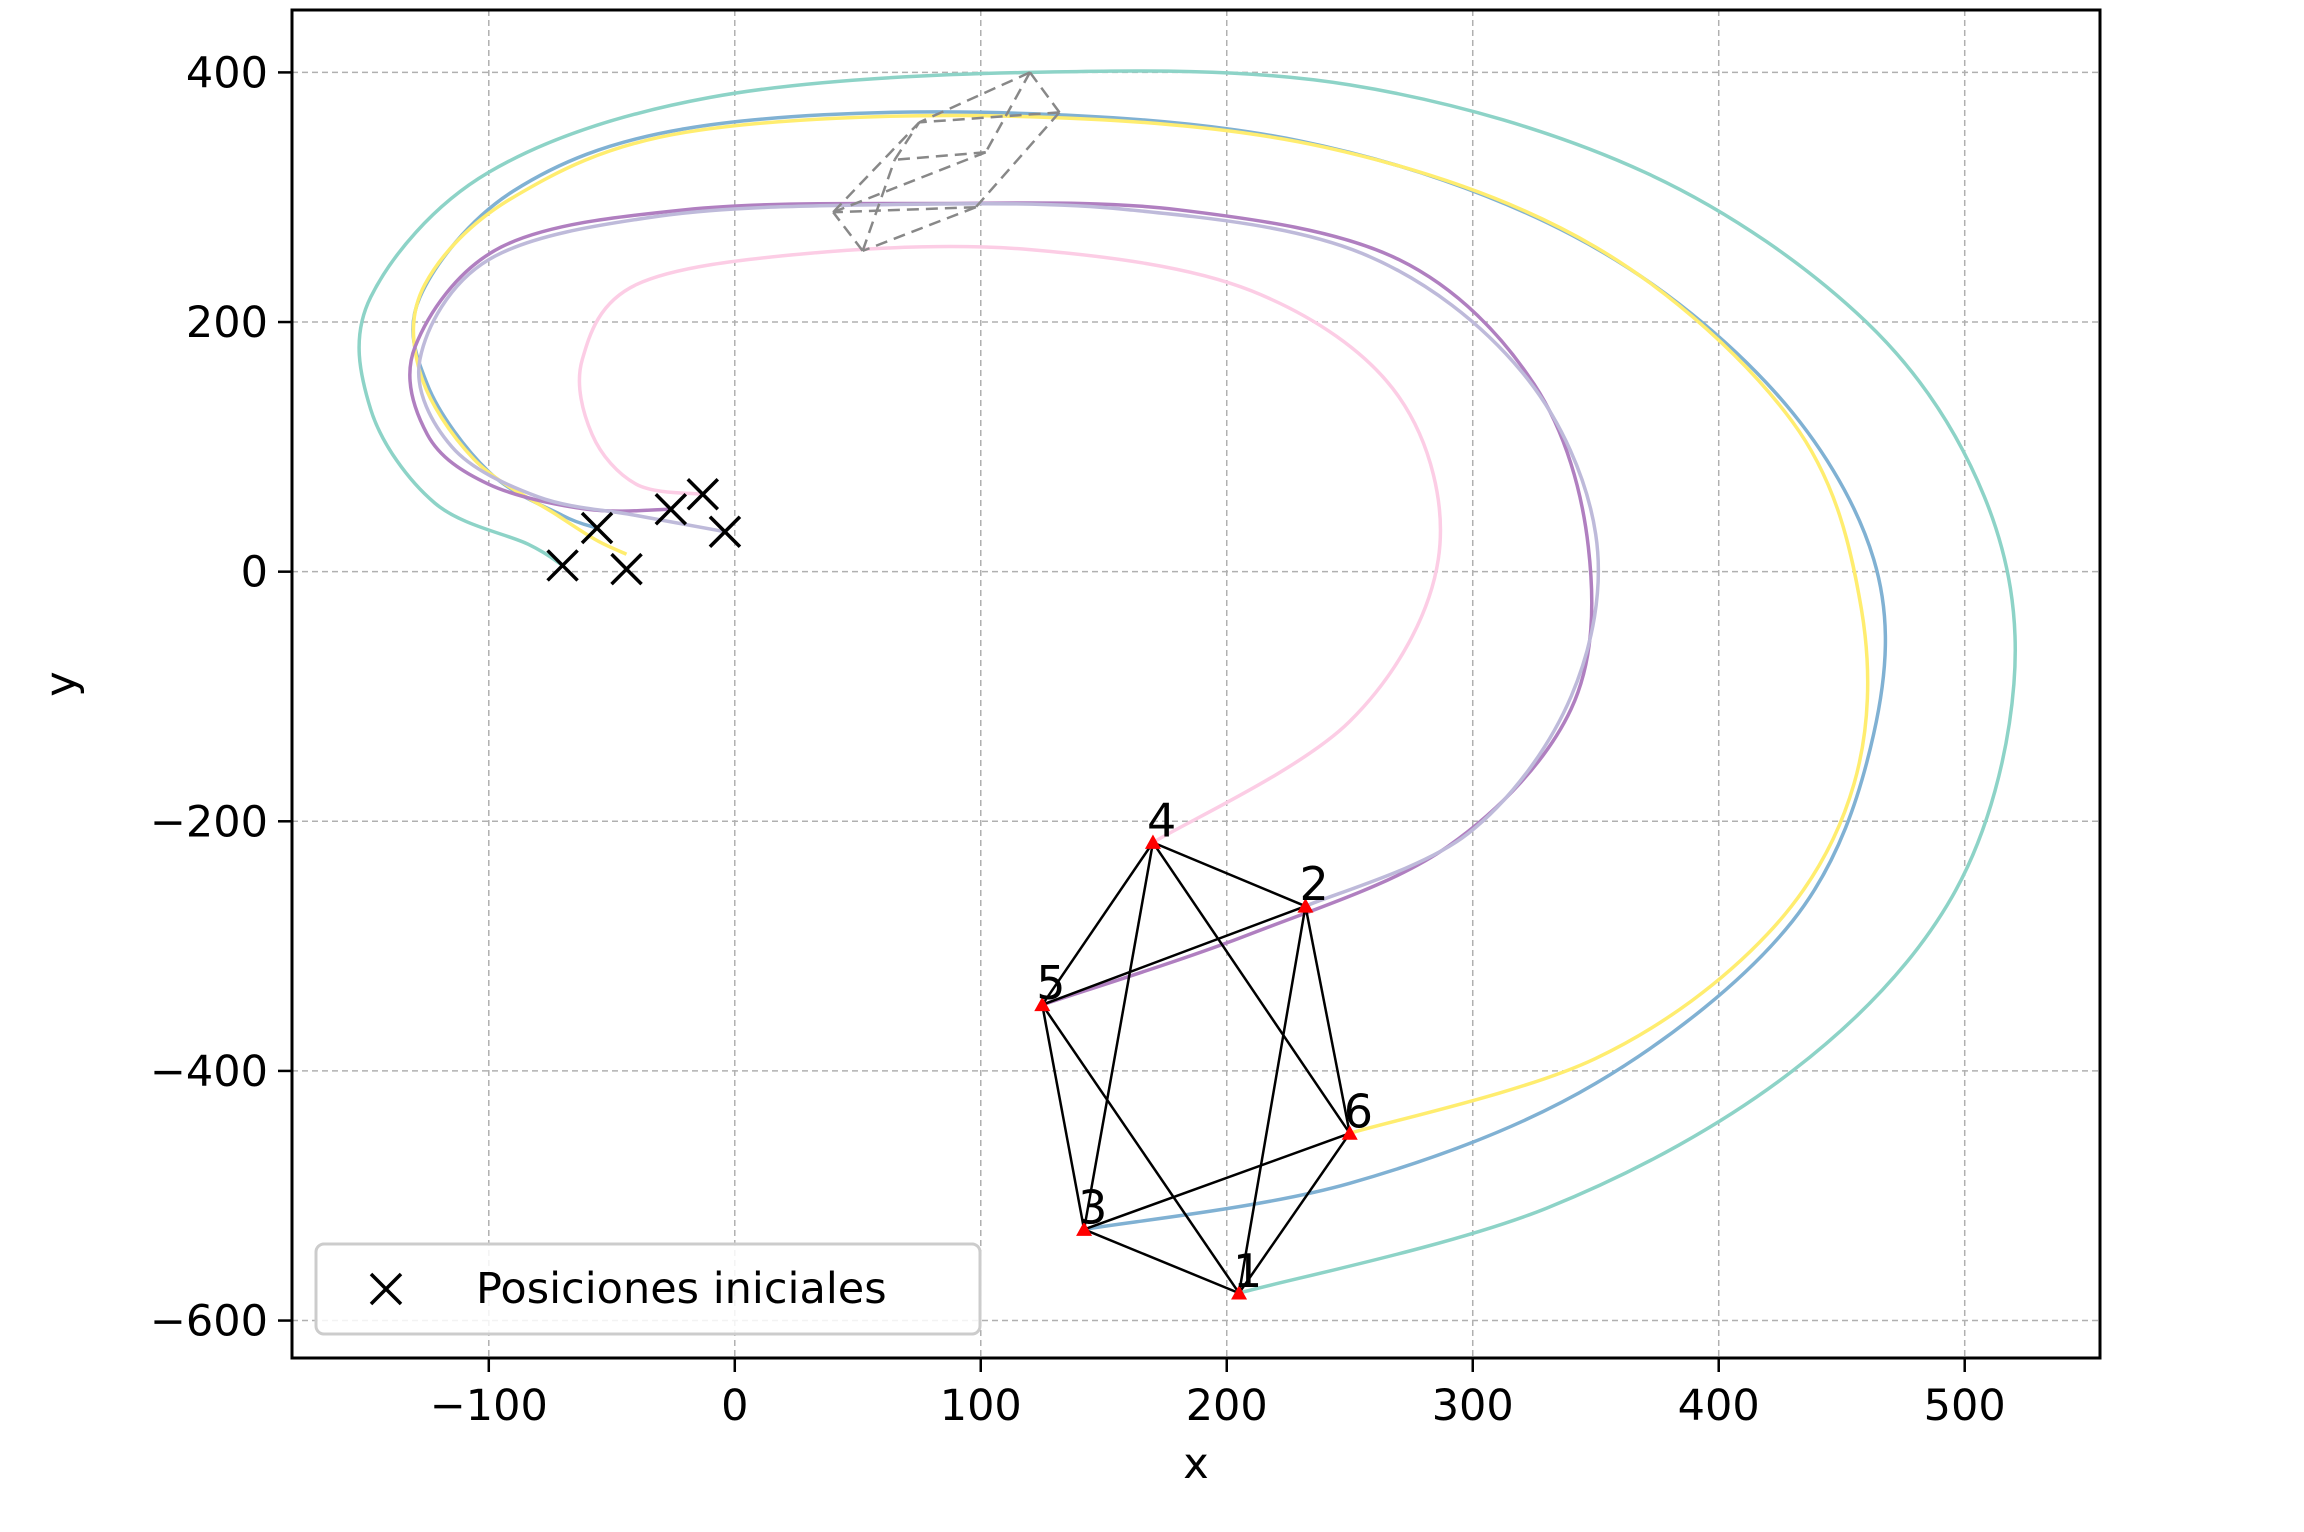  What do you see at coordinates (1227, 1406) in the screenshot?
I see `x-tick-label: 200` at bounding box center [1227, 1406].